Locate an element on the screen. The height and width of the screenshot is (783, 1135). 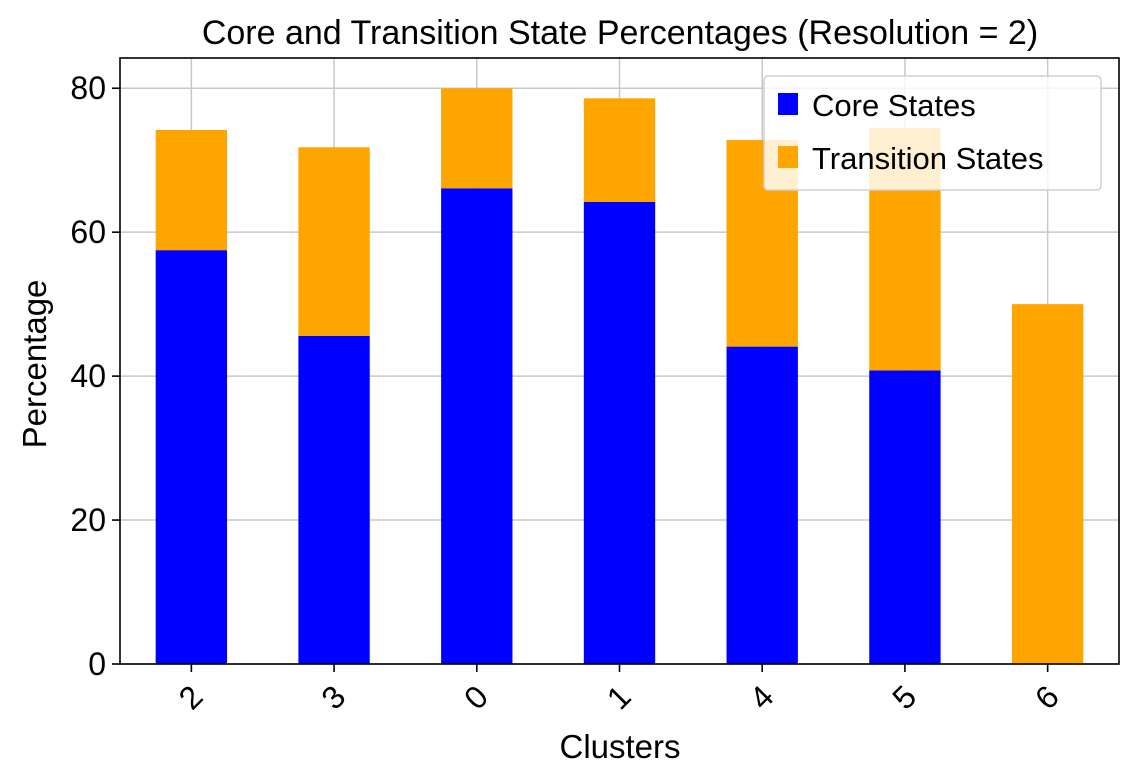
y-axis-ticks: 0 20 40 60 80 is located at coordinates (95, 376).